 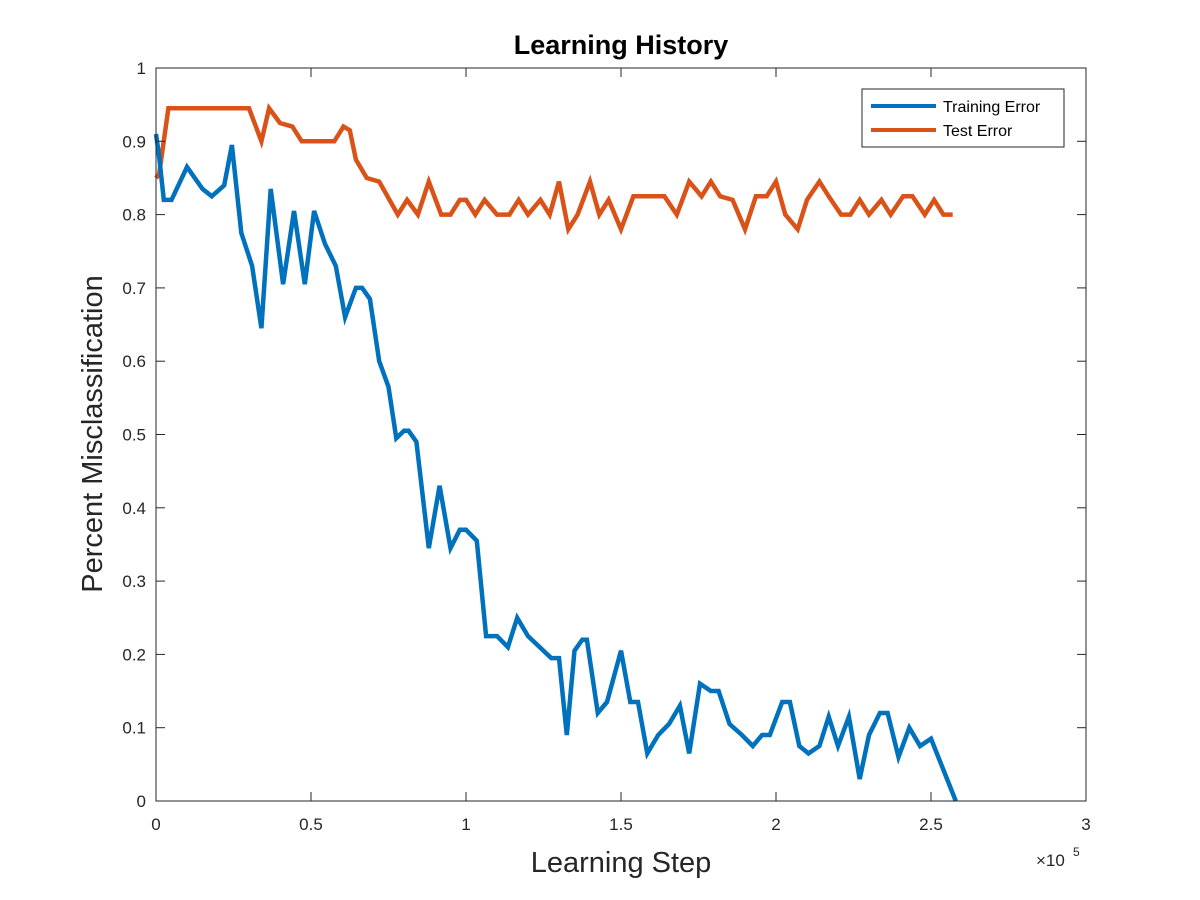 I want to click on y-tick-label: 0.4, so click(x=134, y=508).